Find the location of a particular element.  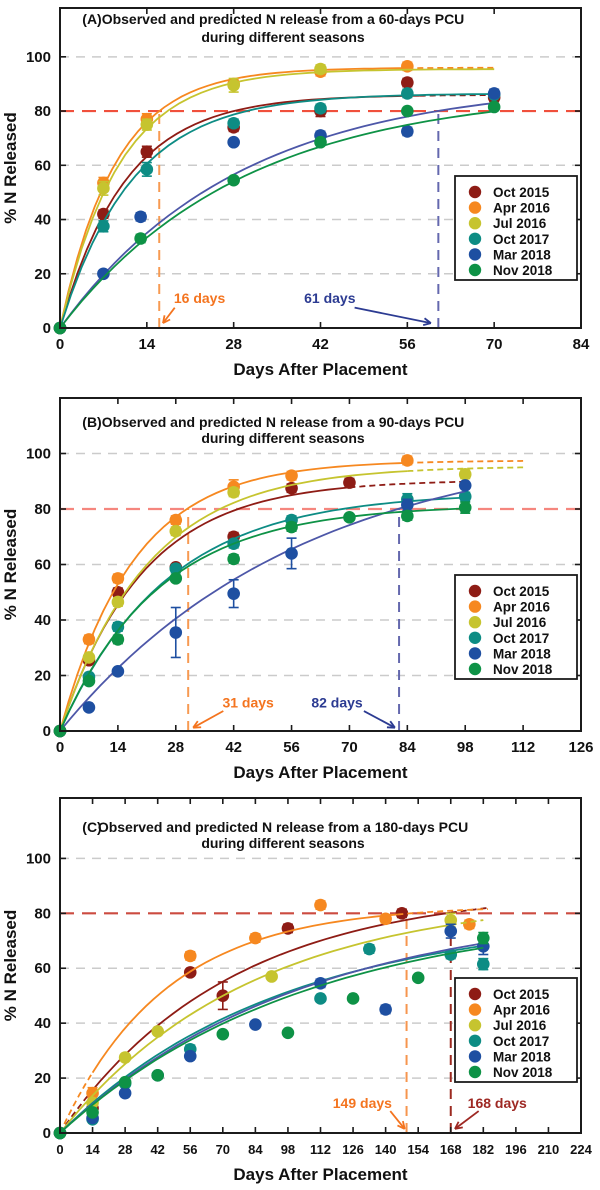

x-tick-label: 42 is located at coordinates (233, 747).